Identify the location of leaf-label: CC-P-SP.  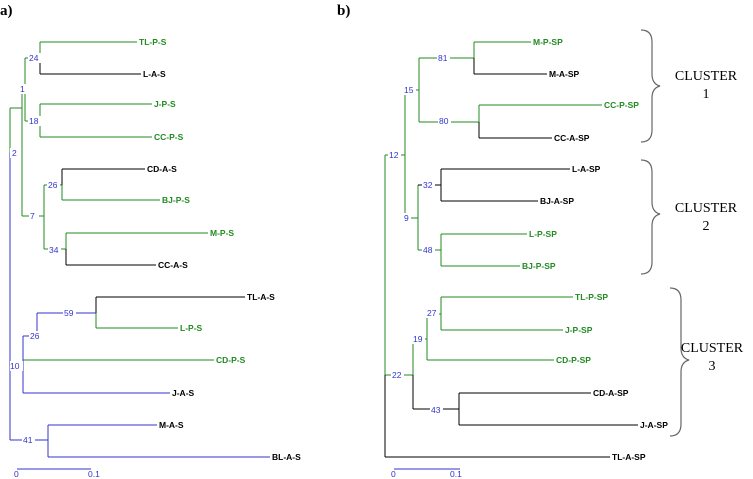
(621, 105).